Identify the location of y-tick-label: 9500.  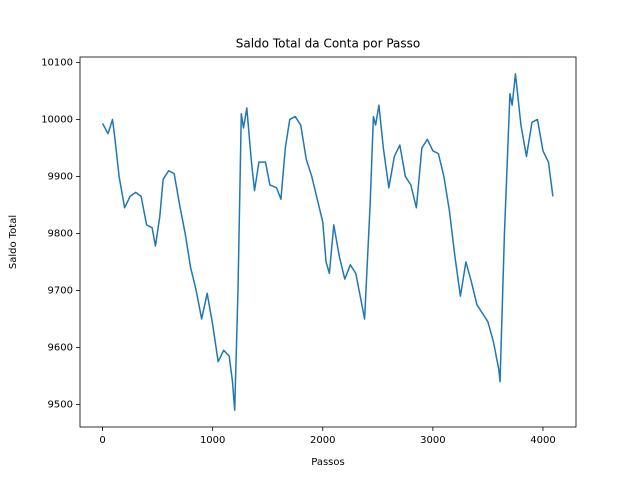
(60, 404).